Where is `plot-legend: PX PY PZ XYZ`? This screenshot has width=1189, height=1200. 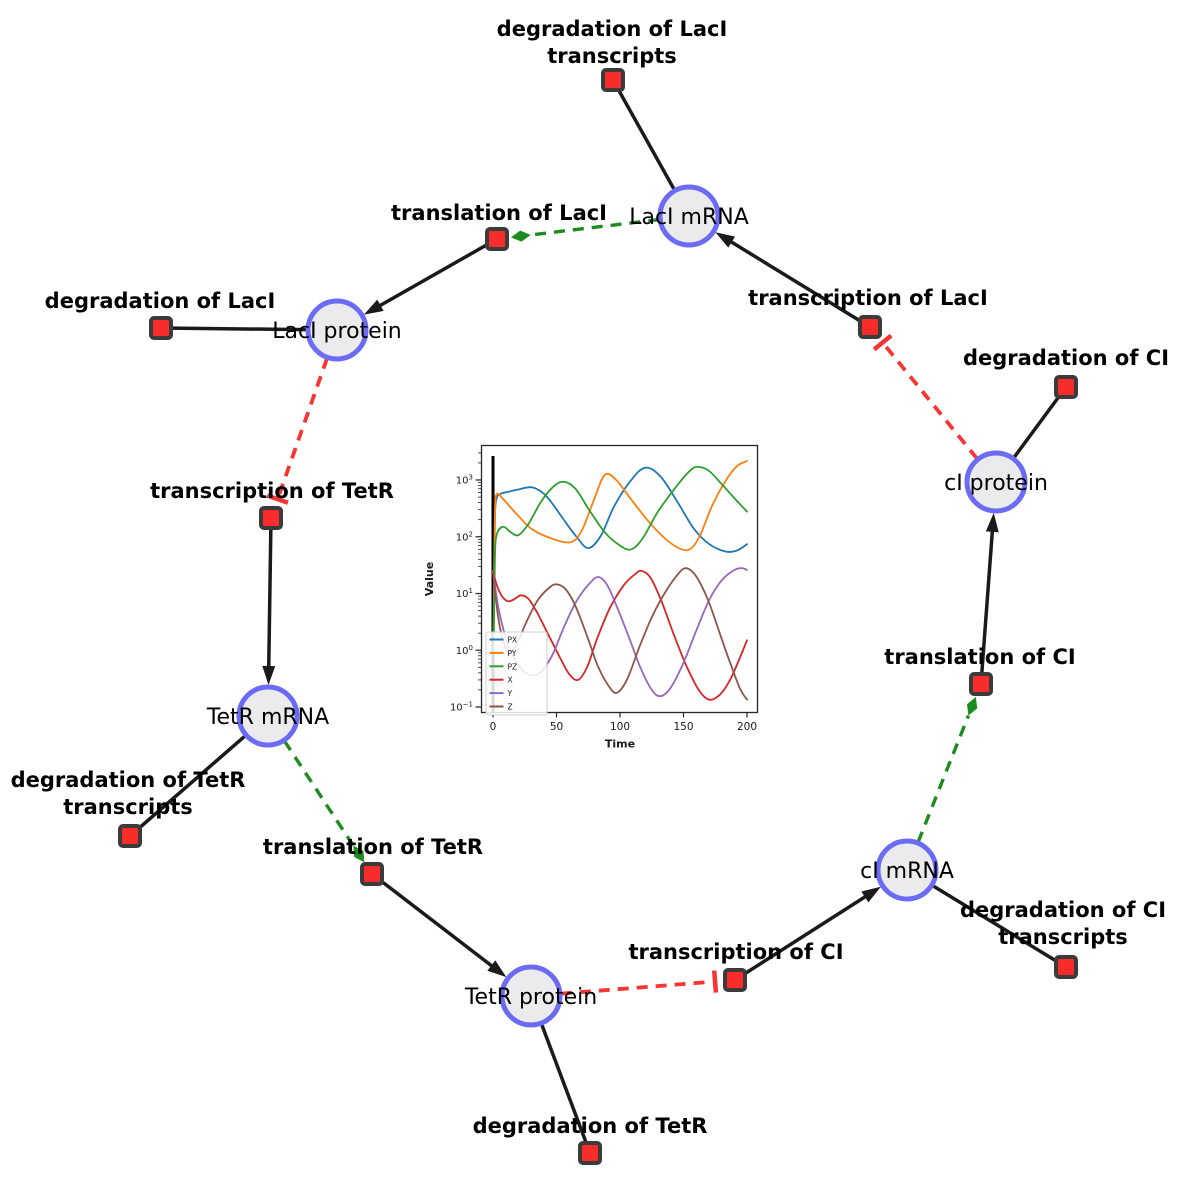 plot-legend: PX PY PZ XYZ is located at coordinates (516, 673).